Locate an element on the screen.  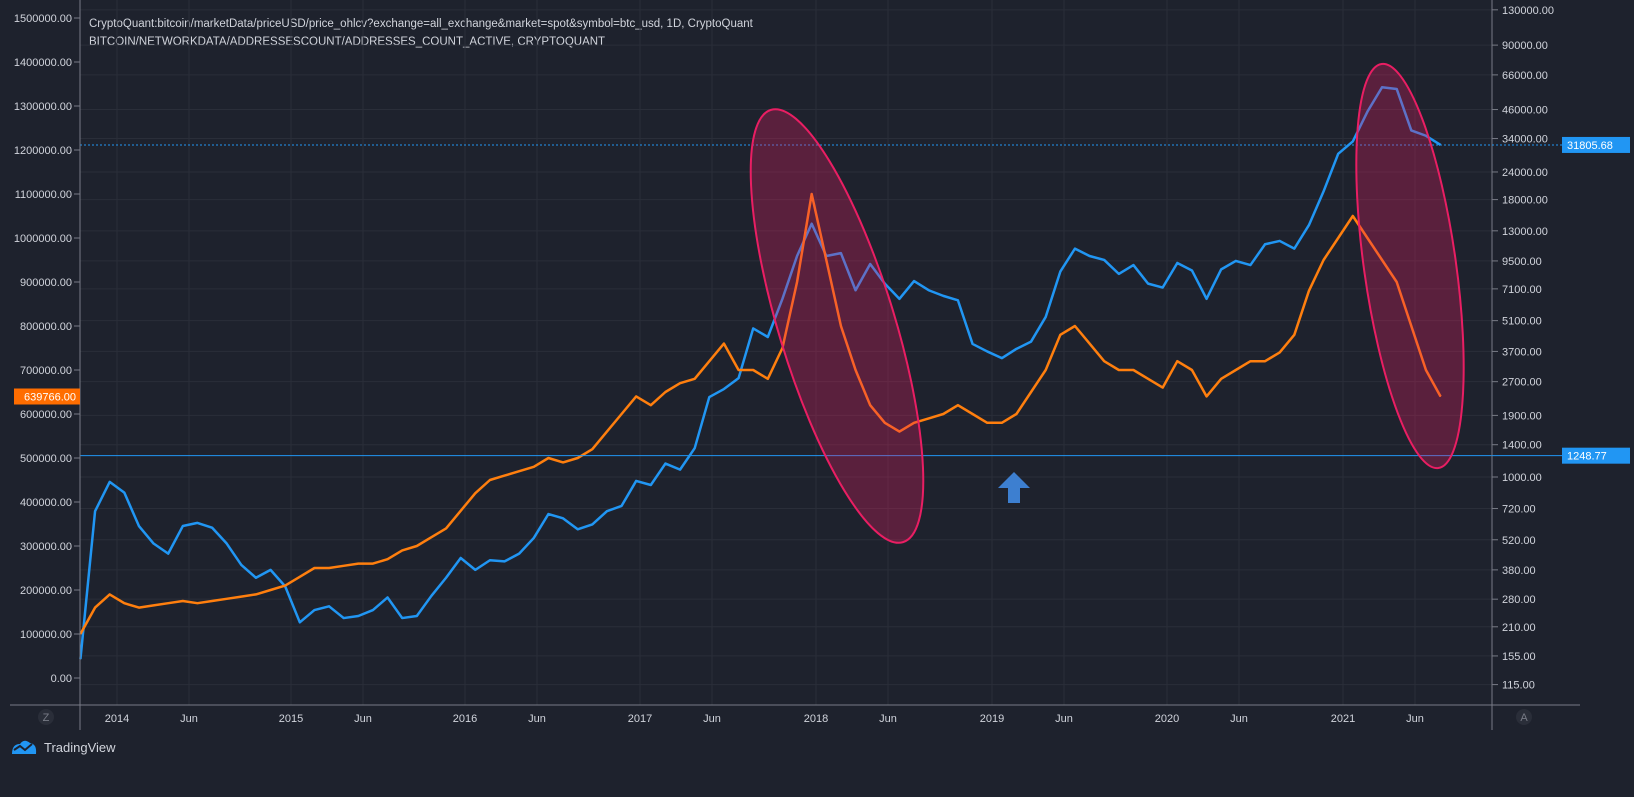
up-arrow-icon is located at coordinates (1014, 487).